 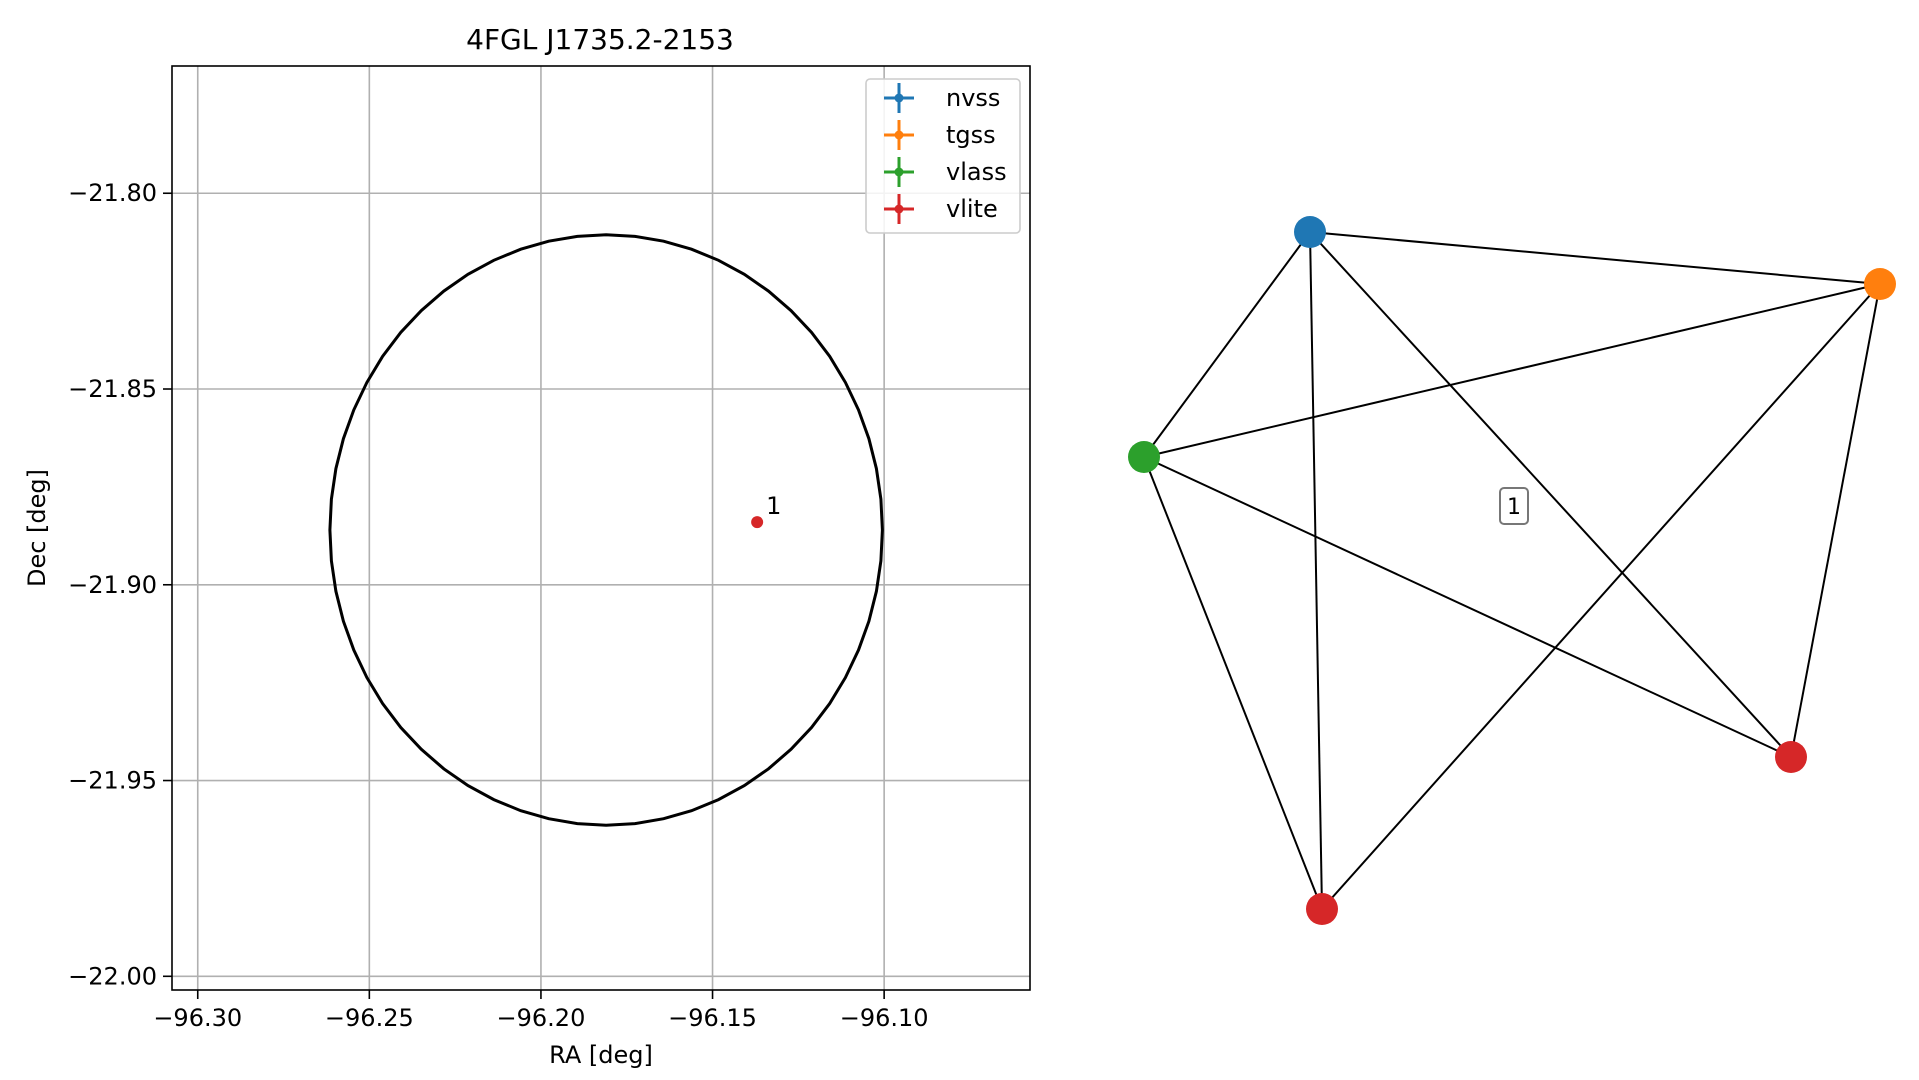 I want to click on legend-label: vlite, so click(x=972, y=209).